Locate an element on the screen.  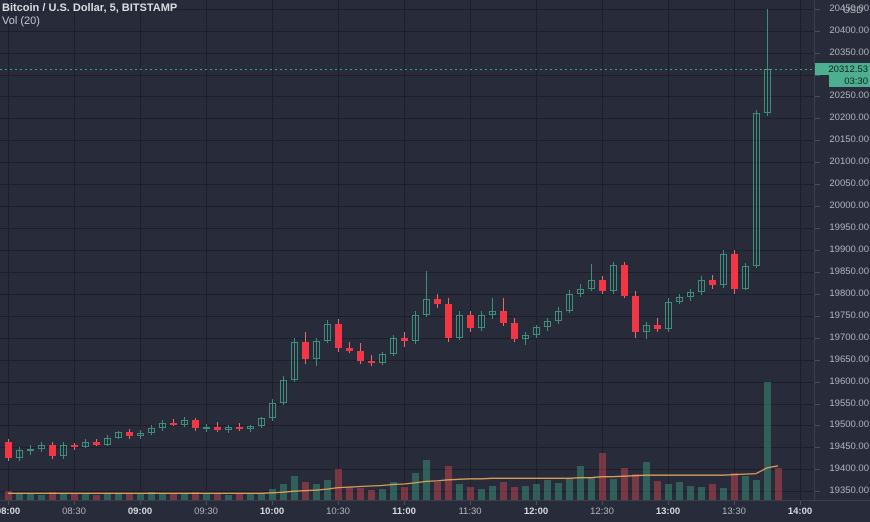
price-tick-label: 20350.00 is located at coordinates (849, 52).